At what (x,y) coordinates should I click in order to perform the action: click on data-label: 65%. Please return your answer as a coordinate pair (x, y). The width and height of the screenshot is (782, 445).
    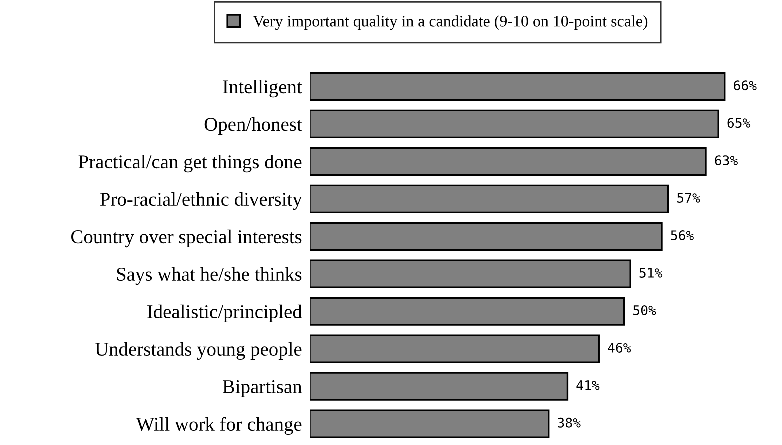
    Looking at the image, I should click on (739, 123).